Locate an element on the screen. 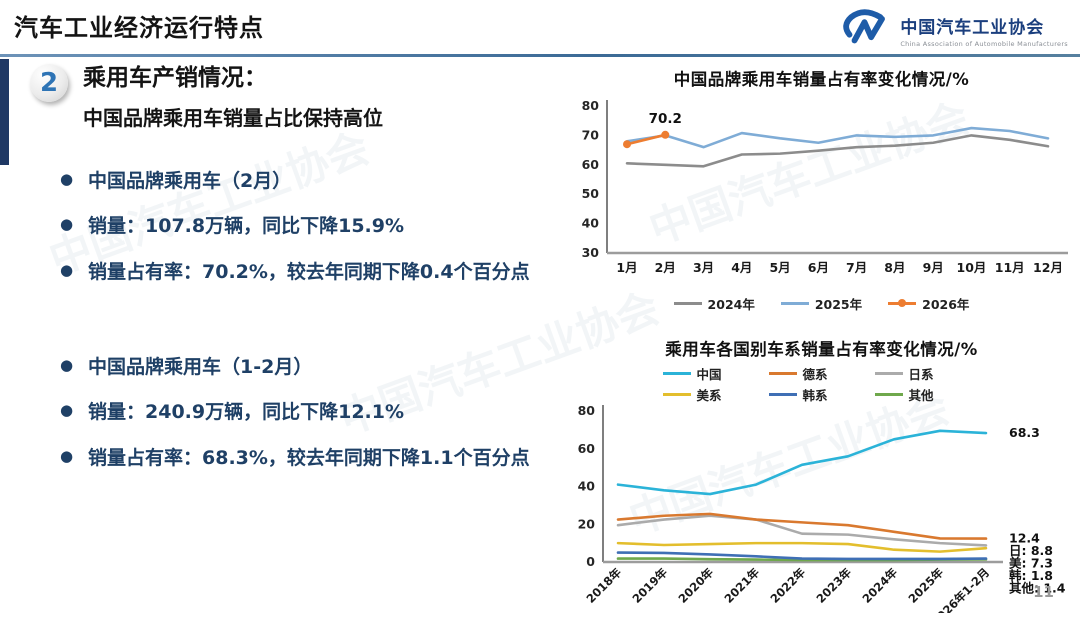 The image size is (1080, 617). svg-text: 2018年 is located at coordinates (603, 585).